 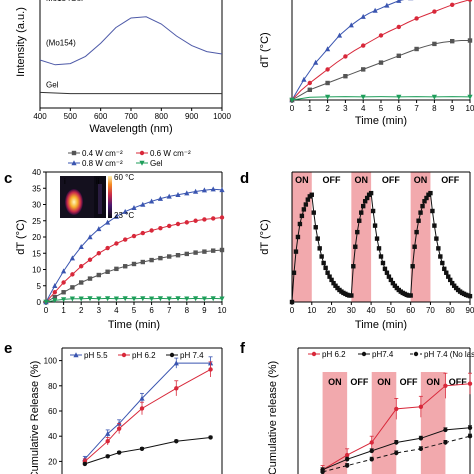 I want to click on chart-c-x-tick-label: 1, so click(x=63, y=310).